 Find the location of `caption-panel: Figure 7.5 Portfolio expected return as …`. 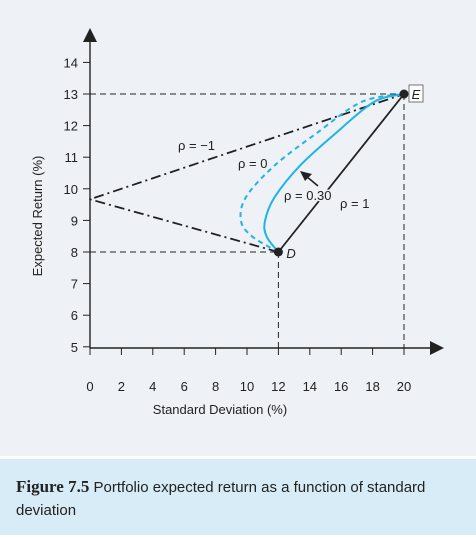

caption-panel: Figure 7.5 Portfolio expected return as … is located at coordinates (238, 497).